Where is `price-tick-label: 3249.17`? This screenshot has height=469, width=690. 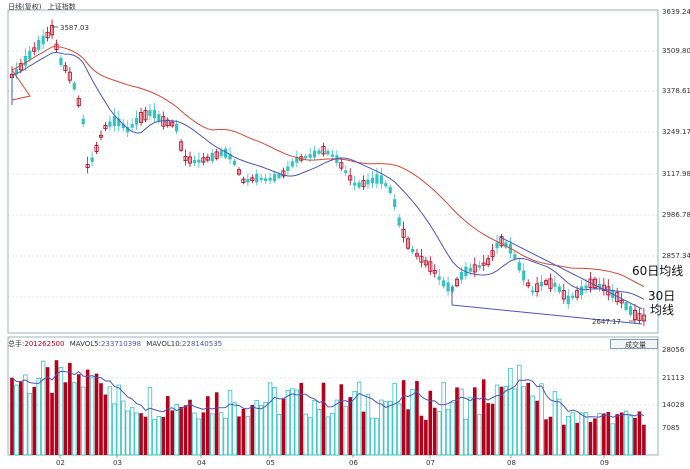
price-tick-label: 3249.17 is located at coordinates (676, 132).